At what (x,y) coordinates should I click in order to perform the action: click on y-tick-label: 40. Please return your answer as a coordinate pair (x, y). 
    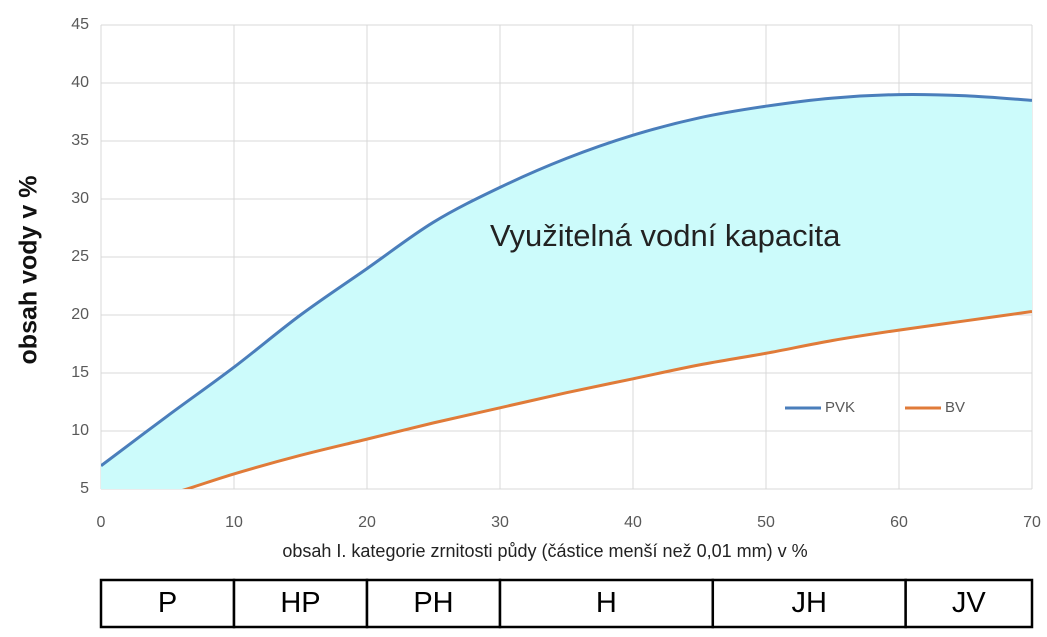
    Looking at the image, I should click on (80, 82).